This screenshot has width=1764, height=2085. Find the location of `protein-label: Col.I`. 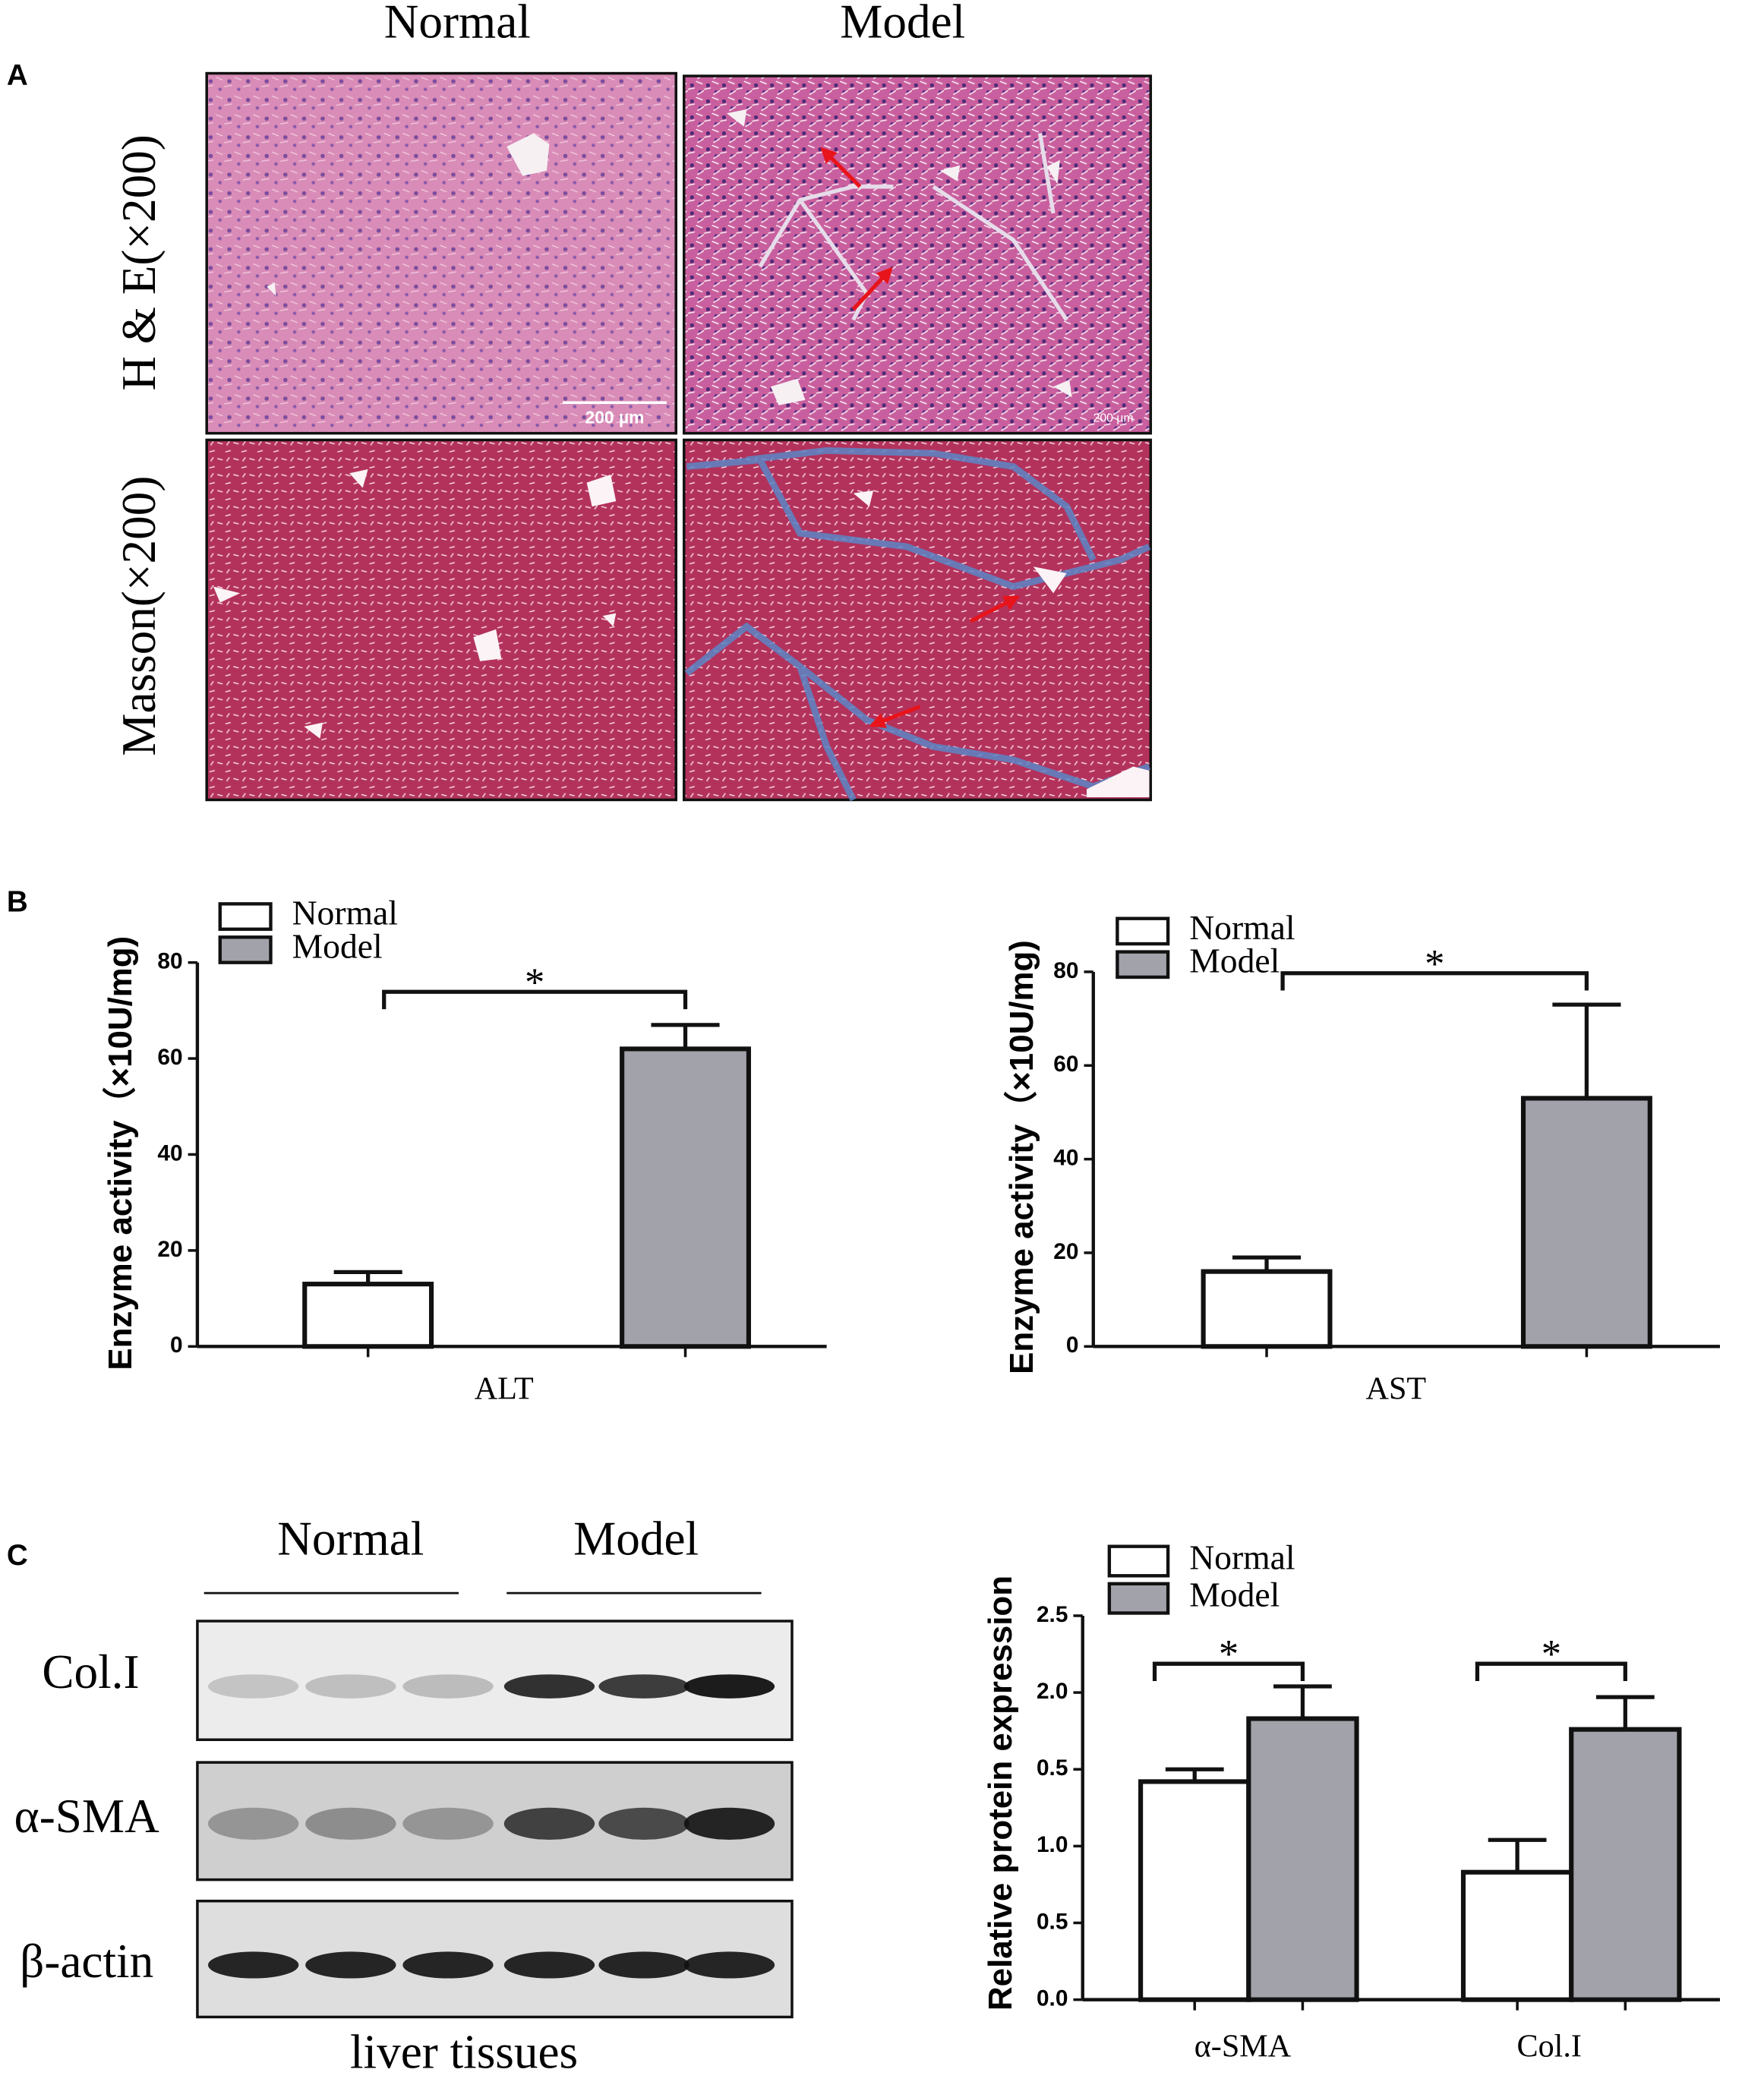

protein-label: Col.I is located at coordinates (90, 1672).